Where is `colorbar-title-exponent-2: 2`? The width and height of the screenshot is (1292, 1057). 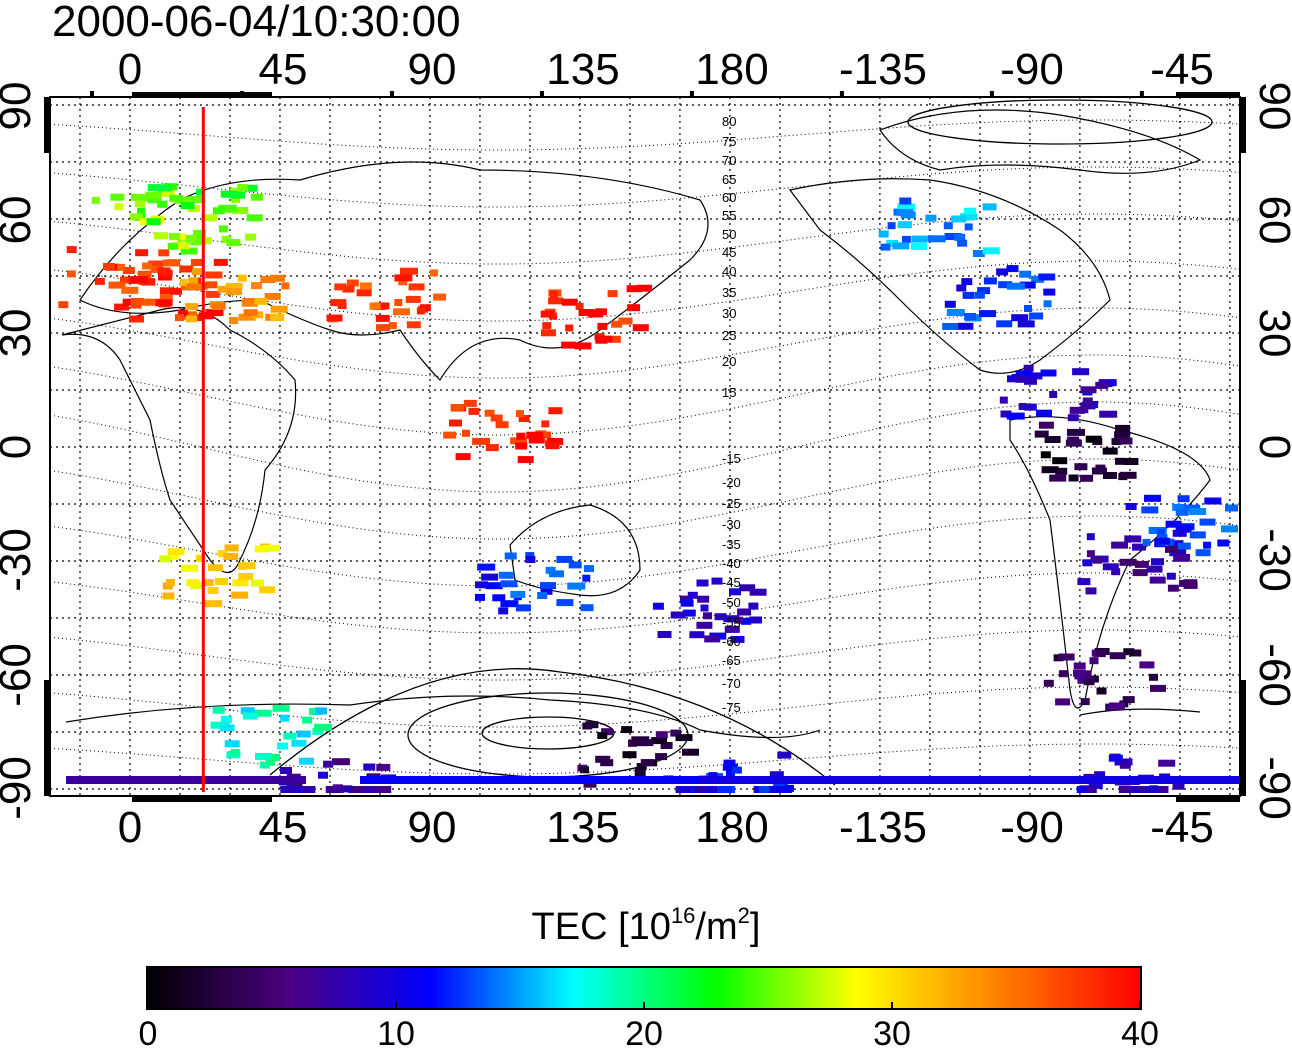
colorbar-title-exponent-2: 2 is located at coordinates (743, 915).